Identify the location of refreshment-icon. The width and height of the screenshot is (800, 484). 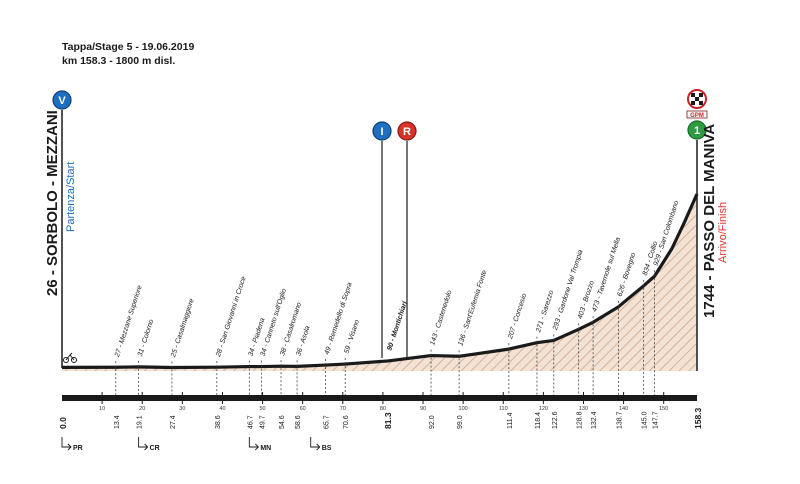
(407, 131).